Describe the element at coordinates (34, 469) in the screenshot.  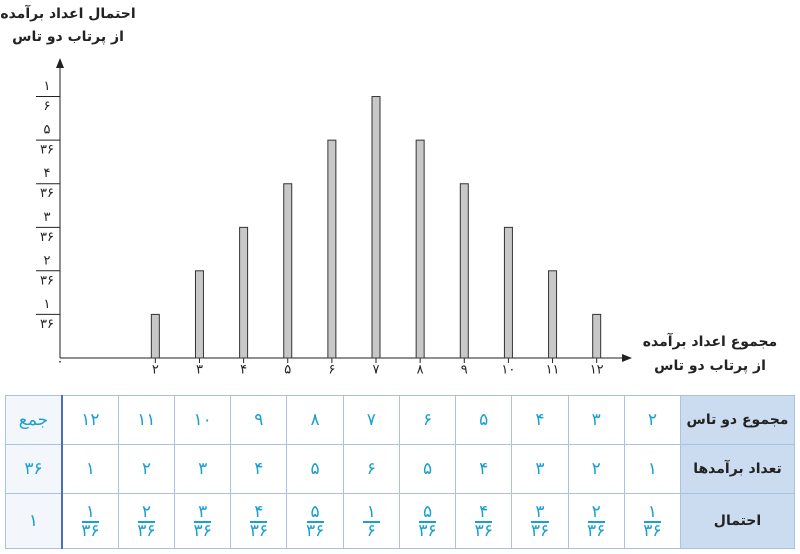
I see `table-cell: ۳۶` at that location.